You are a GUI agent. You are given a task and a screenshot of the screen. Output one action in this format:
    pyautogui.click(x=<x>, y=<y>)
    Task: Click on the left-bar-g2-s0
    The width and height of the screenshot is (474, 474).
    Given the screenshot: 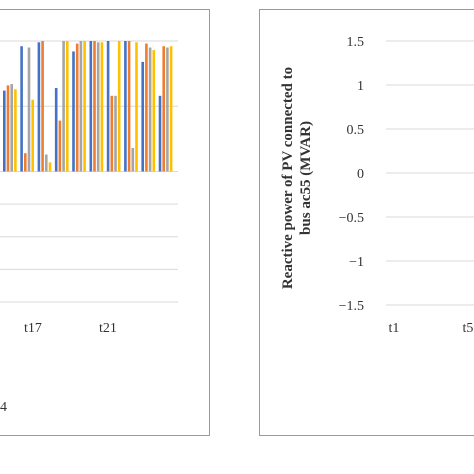 What is the action you would take?
    pyautogui.click(x=39, y=107)
    